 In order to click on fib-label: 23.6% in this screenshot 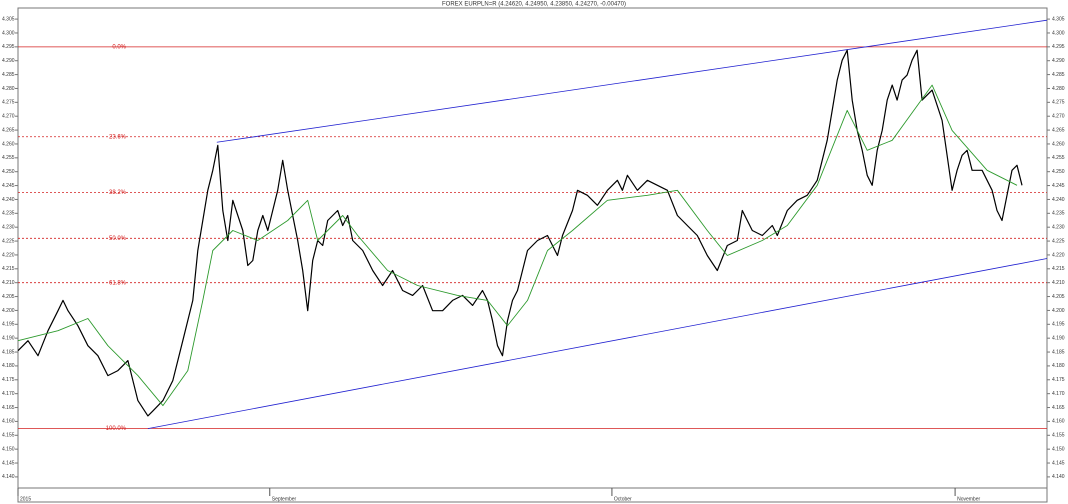, I will do `click(118, 137)`.